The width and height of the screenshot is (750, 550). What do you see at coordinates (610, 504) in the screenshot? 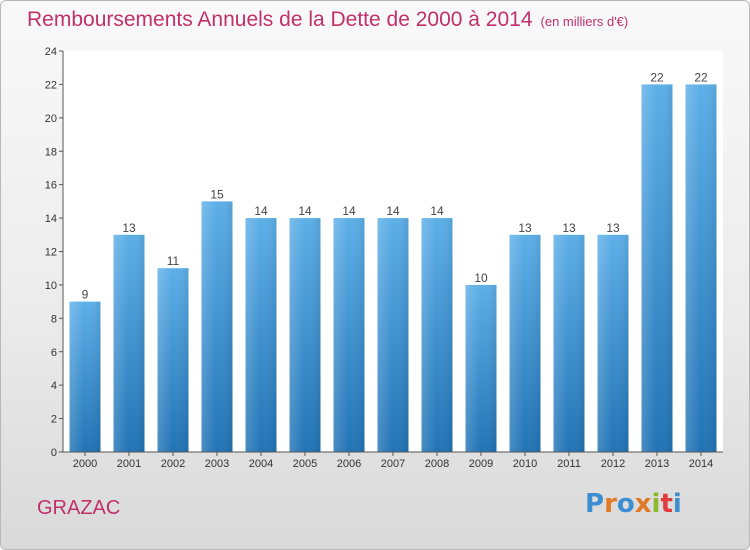
I see `logo-letter: r` at bounding box center [610, 504].